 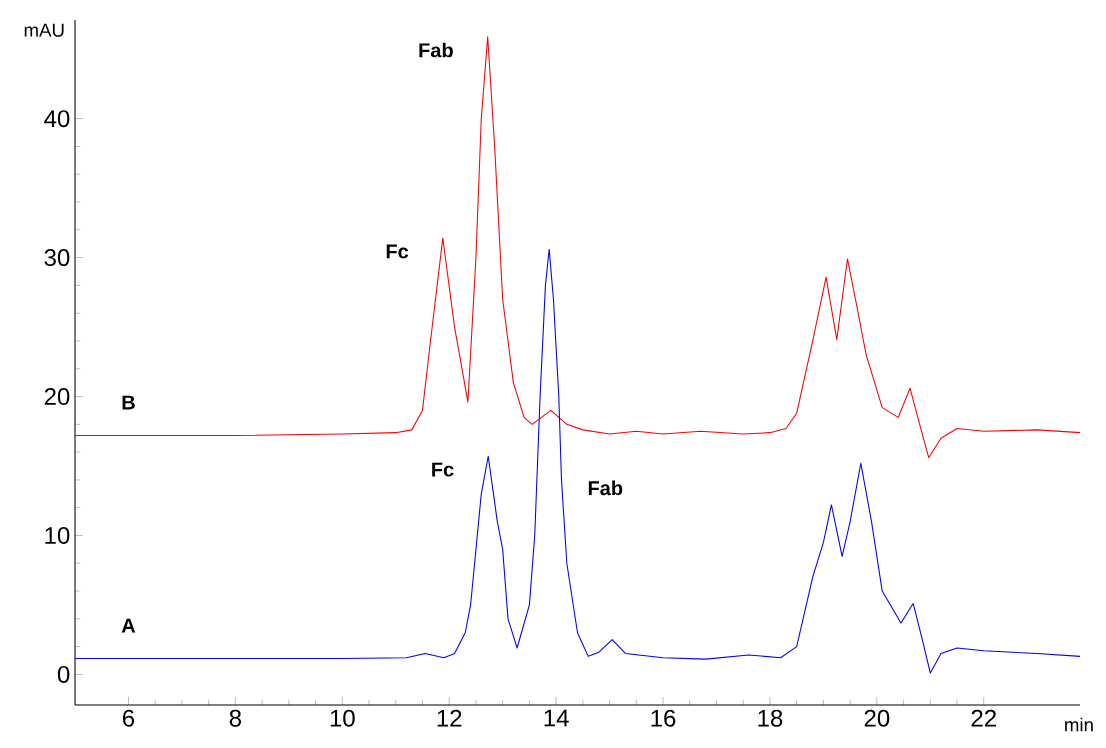 I want to click on series-label: B, so click(x=128, y=402).